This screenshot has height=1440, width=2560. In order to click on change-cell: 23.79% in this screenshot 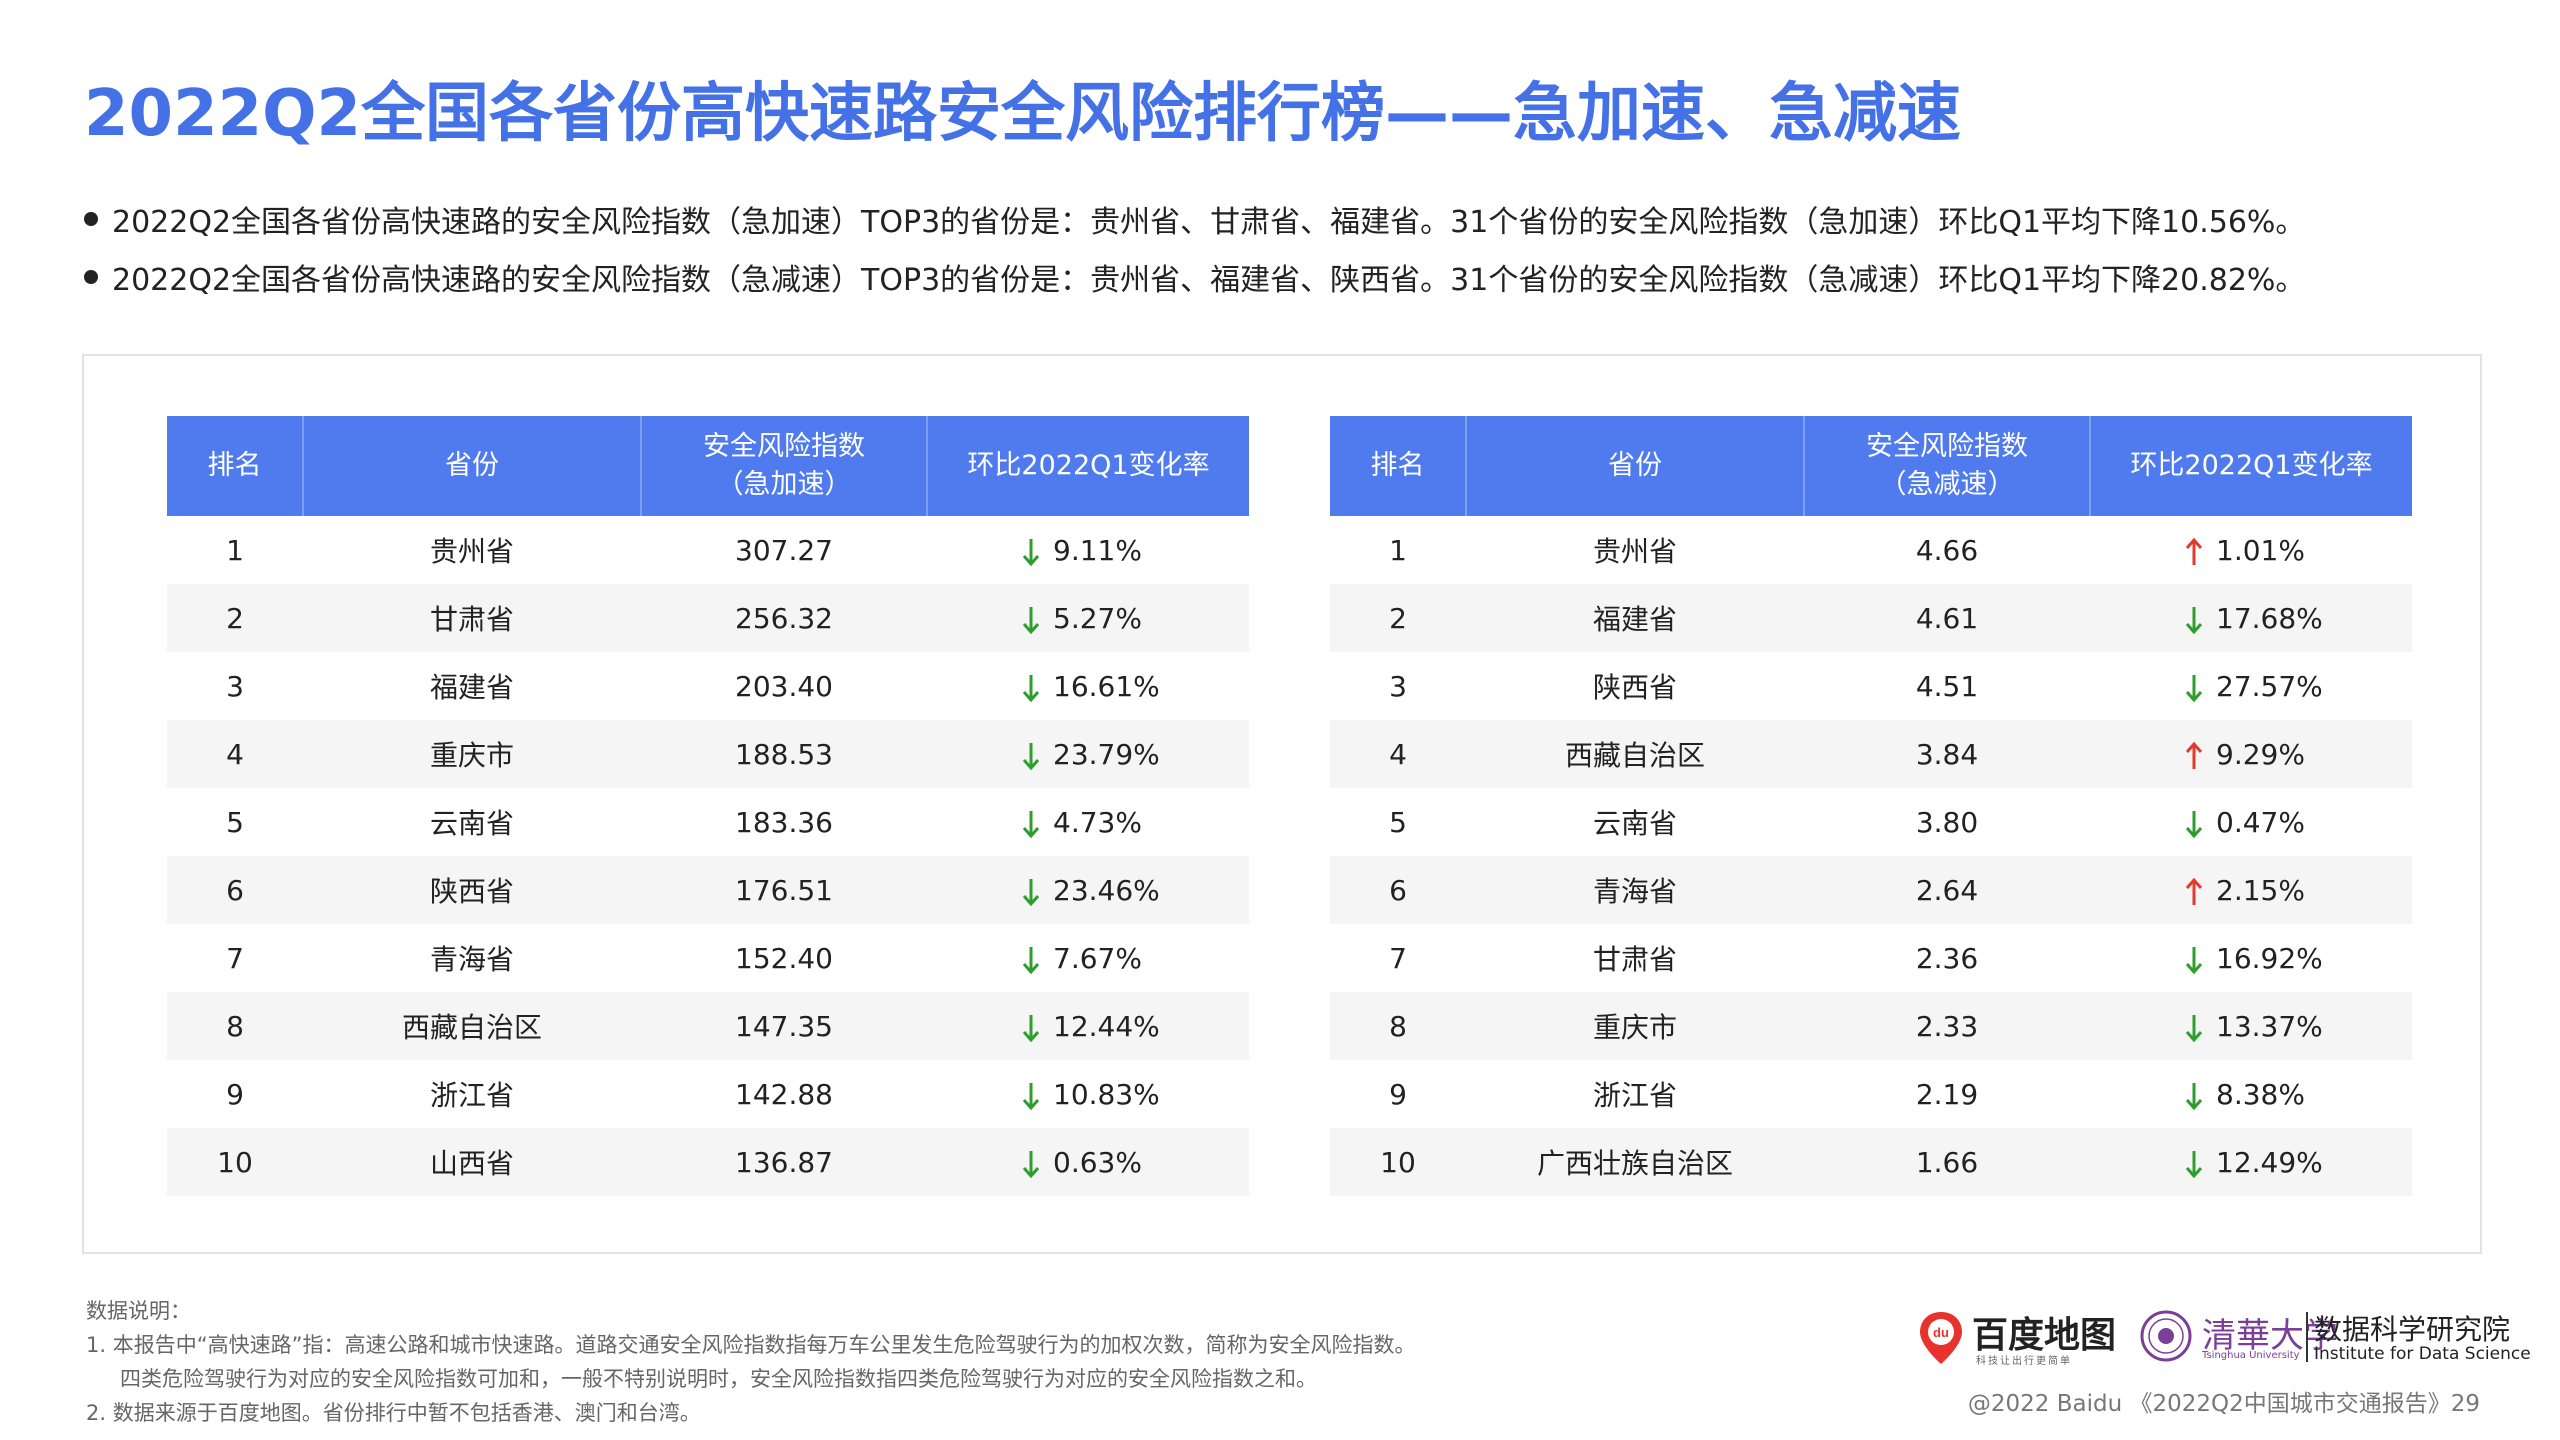, I will do `click(1088, 754)`.